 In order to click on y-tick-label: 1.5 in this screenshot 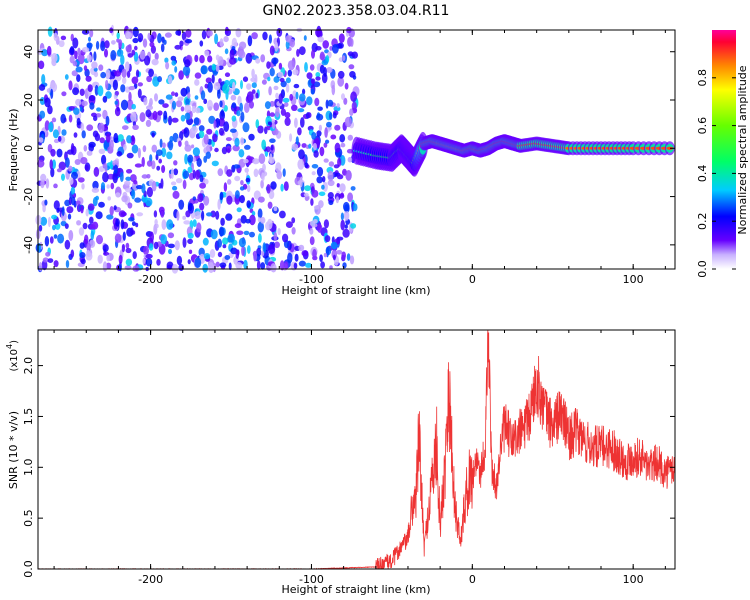, I will do `click(28, 417)`.